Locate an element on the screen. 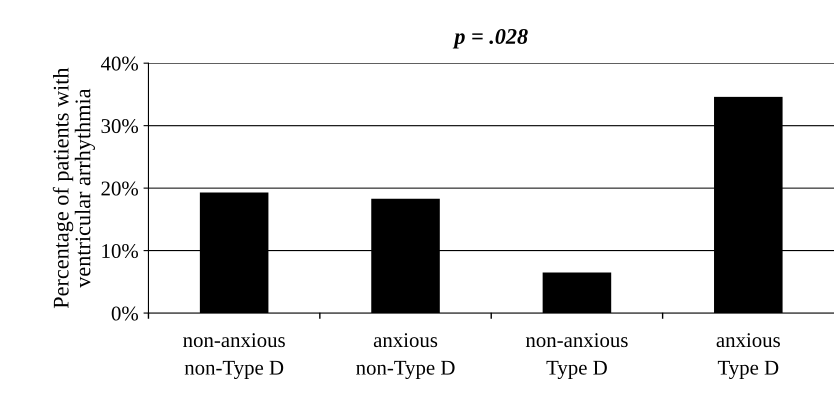 This screenshot has height=405, width=834. x-tick-label: non-anxious Type D is located at coordinates (577, 356).